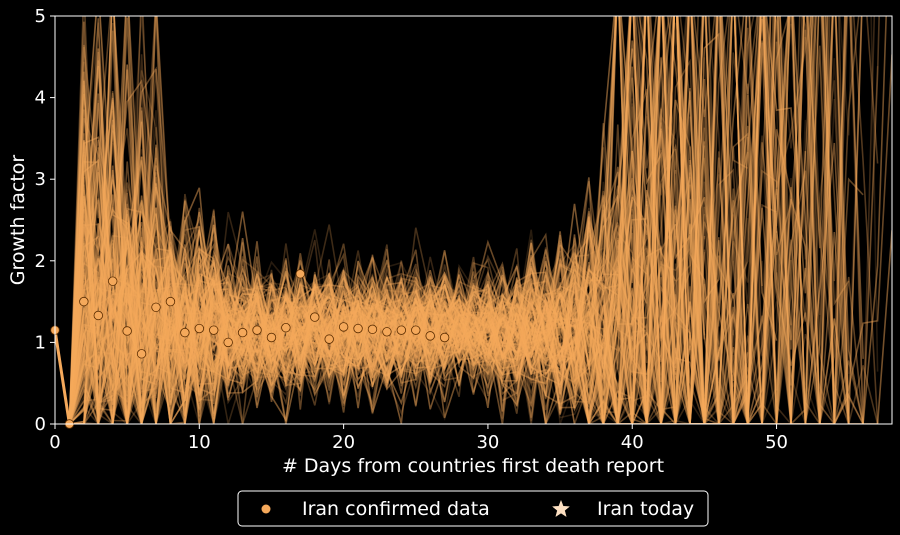 The width and height of the screenshot is (900, 535). Describe the element at coordinates (40, 261) in the screenshot. I see `y-tick-label: 2` at that location.